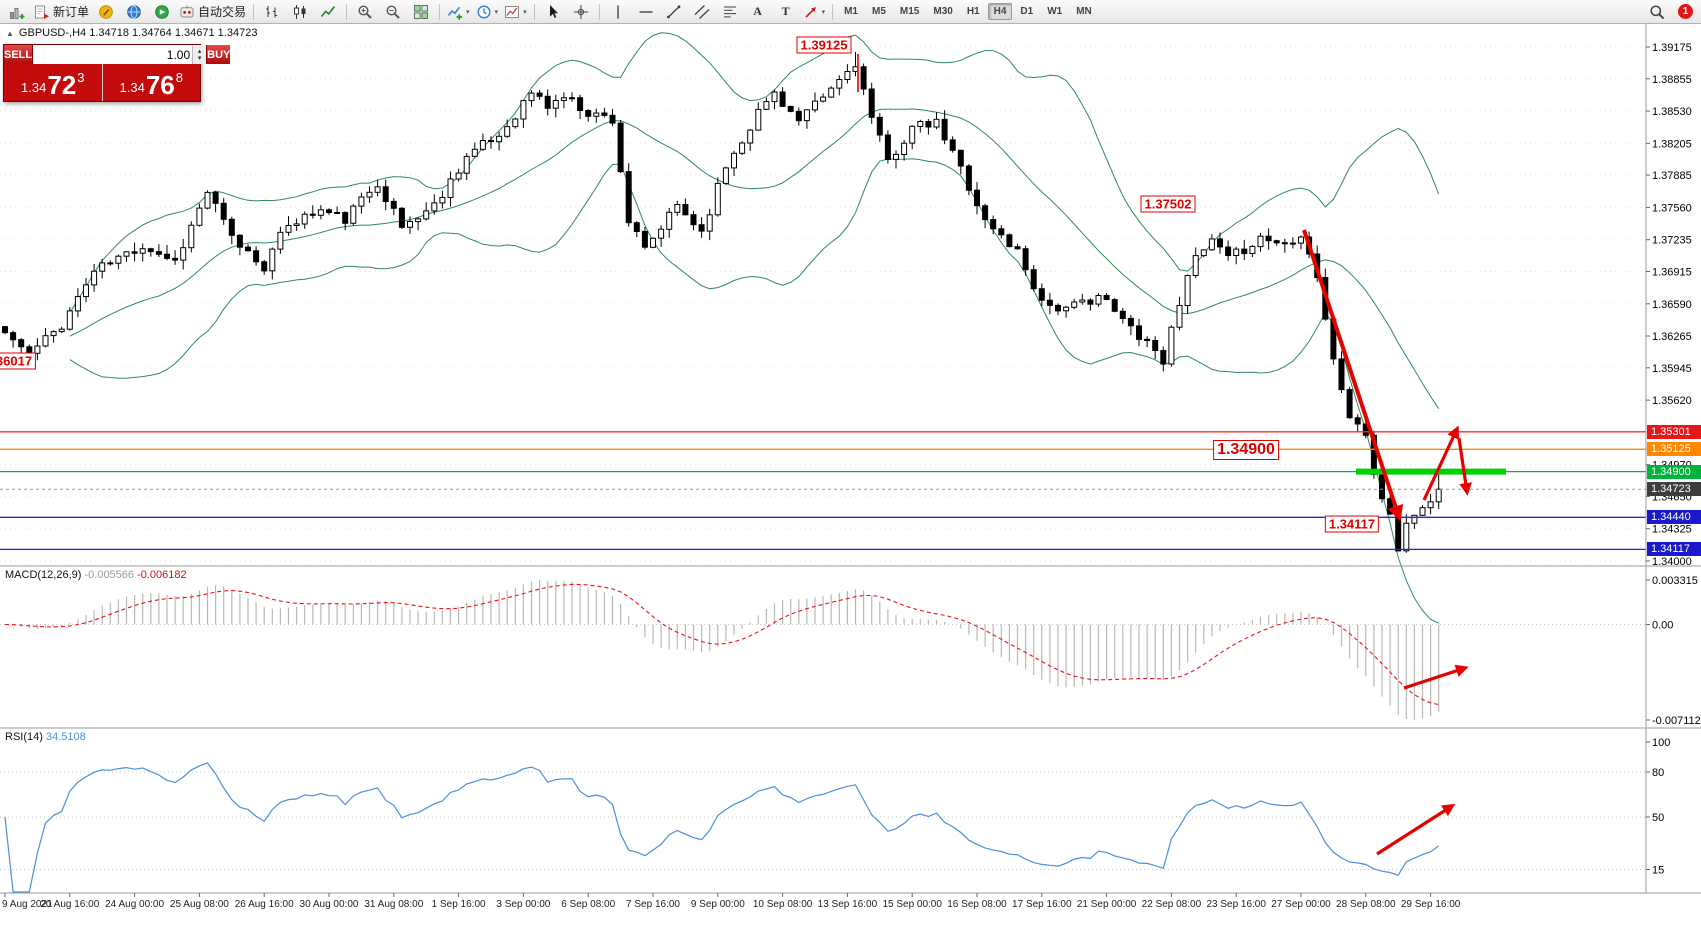 This screenshot has width=1701, height=946. What do you see at coordinates (264, 904) in the screenshot?
I see `svg-text: 26 Aug 16:00` at bounding box center [264, 904].